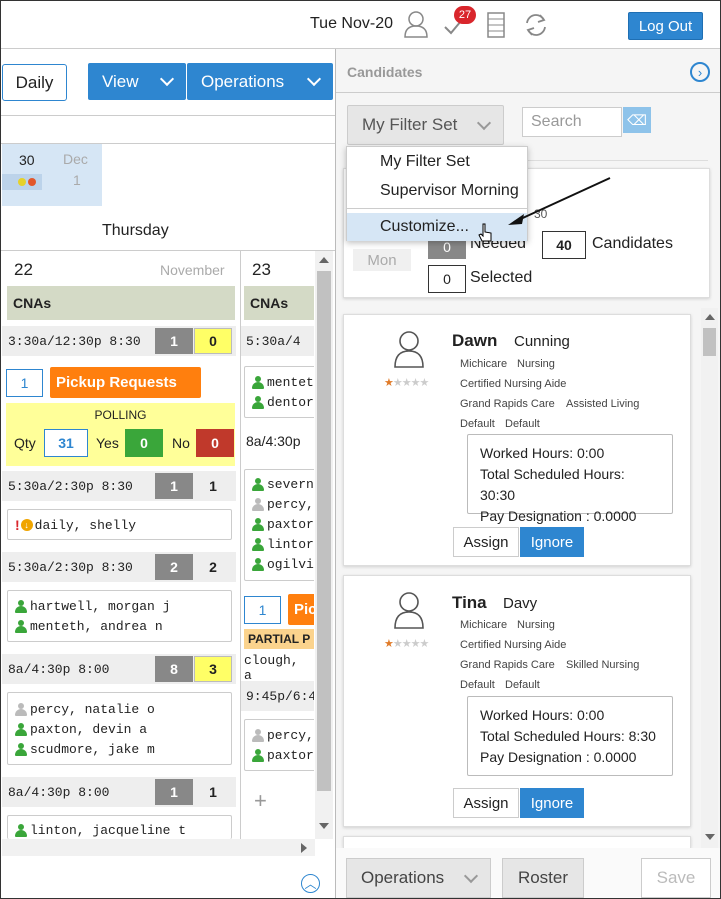 Image resolution: width=721 pixels, height=899 pixels. What do you see at coordinates (213, 567) in the screenshot?
I see `shift-filled-count: 2` at bounding box center [213, 567].